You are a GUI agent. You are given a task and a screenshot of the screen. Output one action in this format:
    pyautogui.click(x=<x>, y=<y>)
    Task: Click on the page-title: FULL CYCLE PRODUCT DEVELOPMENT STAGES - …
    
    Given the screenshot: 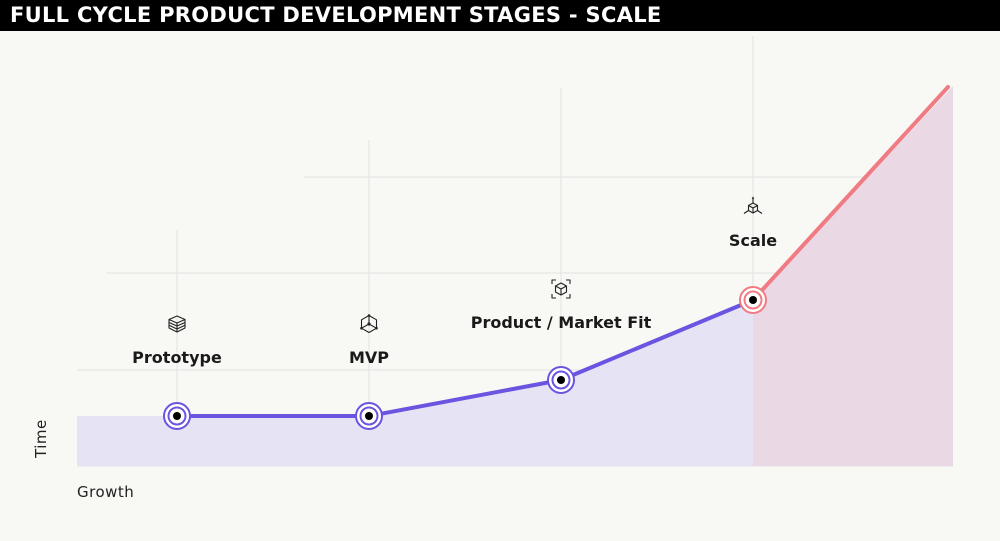 What is the action you would take?
    pyautogui.click(x=336, y=15)
    